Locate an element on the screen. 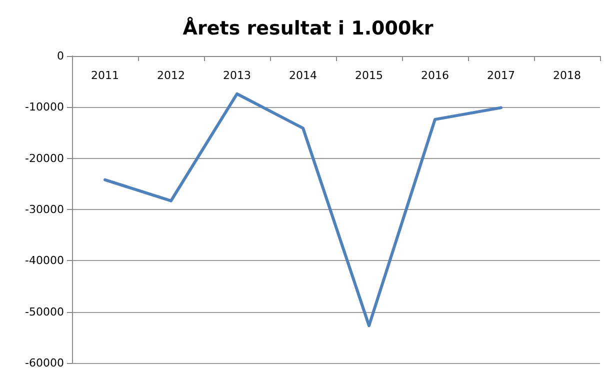  x-tick-label: 2018 is located at coordinates (567, 75).